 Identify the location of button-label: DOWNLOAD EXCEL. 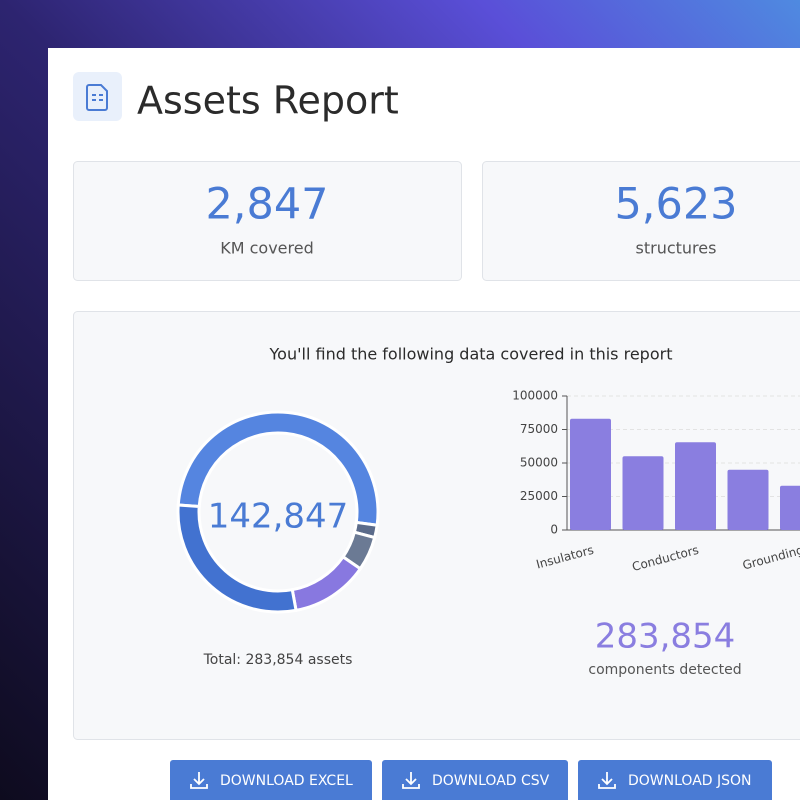
(286, 781).